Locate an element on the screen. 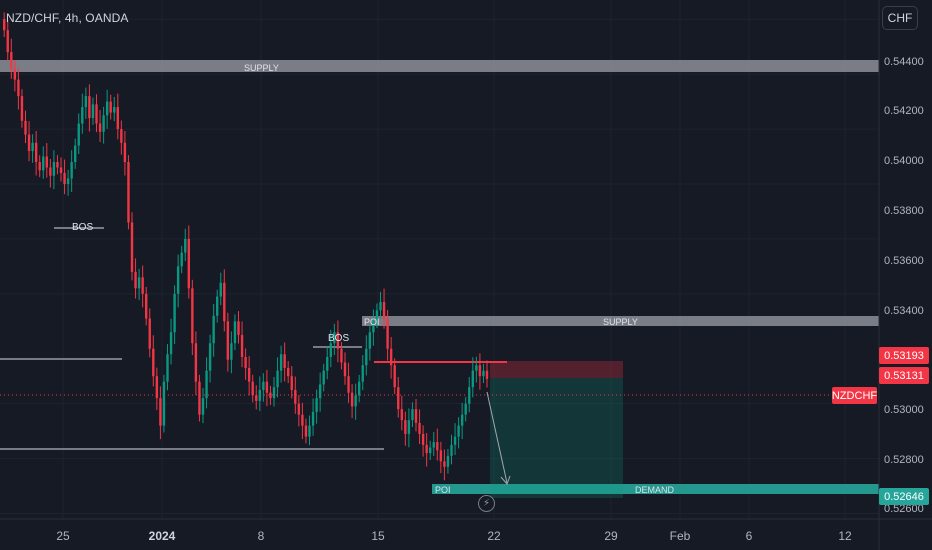 This screenshot has height=550, width=932. poi-label-low: POI is located at coordinates (443, 490).